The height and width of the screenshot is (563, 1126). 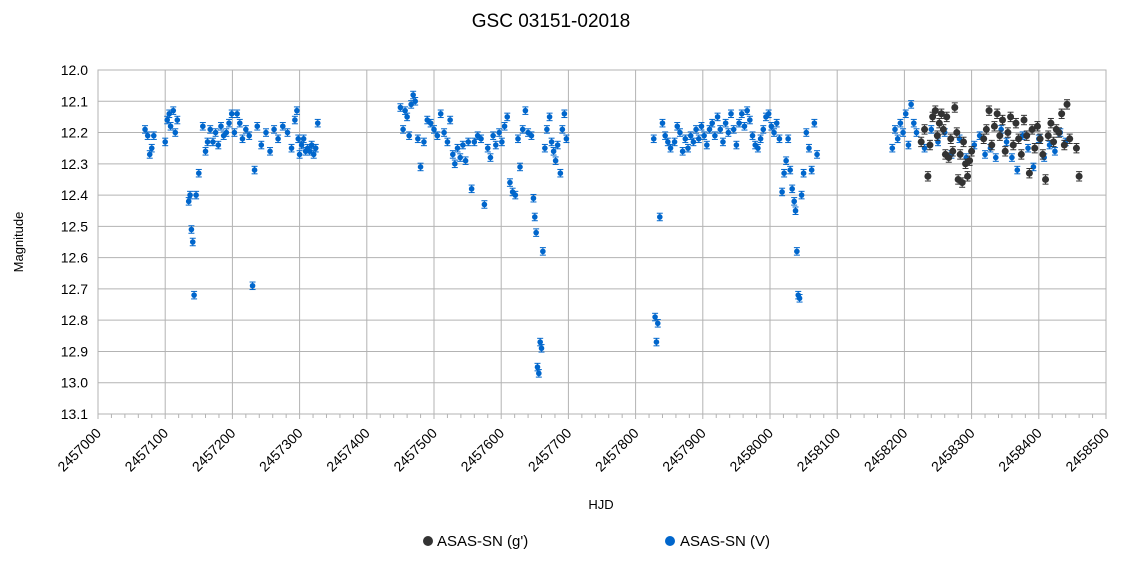 I want to click on x-axis-label: HJD, so click(x=600, y=504).